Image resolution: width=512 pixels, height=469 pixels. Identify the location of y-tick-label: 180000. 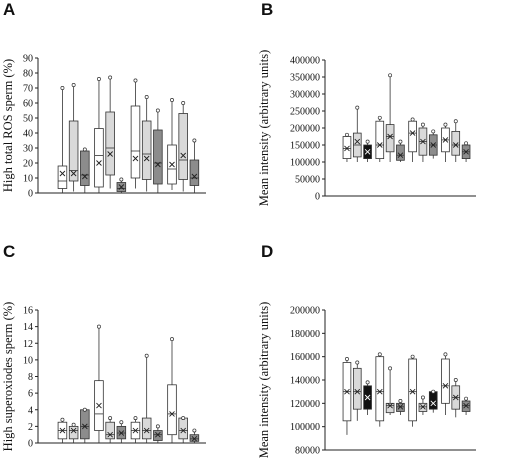
(305, 334).